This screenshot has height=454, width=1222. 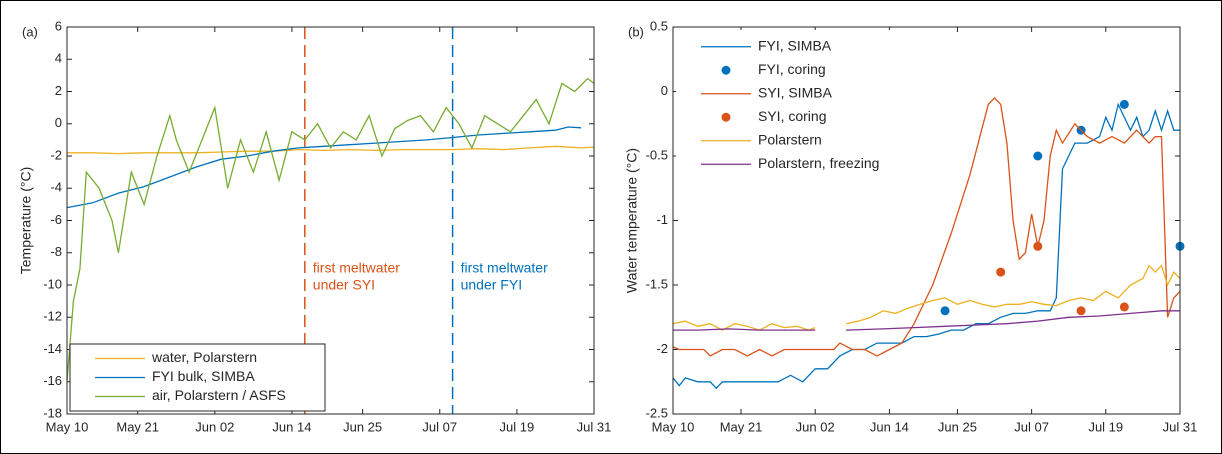 What do you see at coordinates (636, 31) in the screenshot?
I see `panel-label: (b)` at bounding box center [636, 31].